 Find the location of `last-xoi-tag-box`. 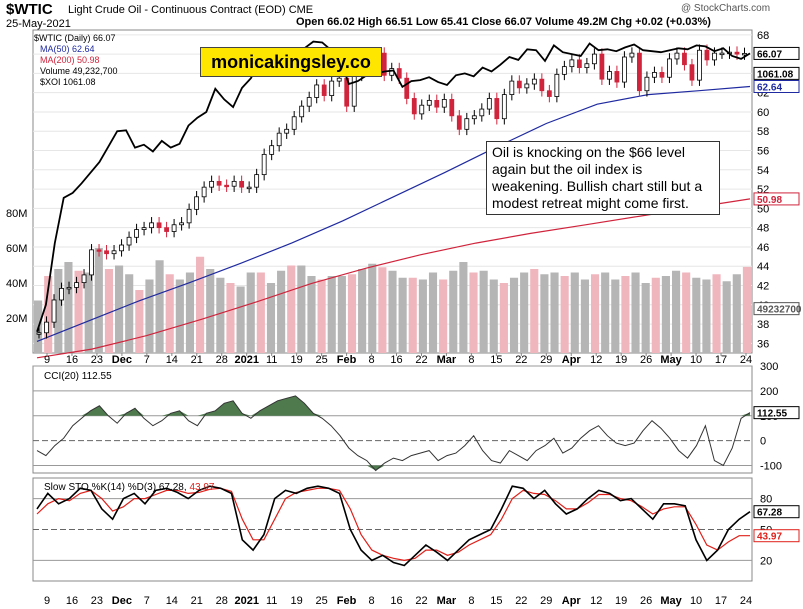

last-xoi-tag-box is located at coordinates (776, 73).